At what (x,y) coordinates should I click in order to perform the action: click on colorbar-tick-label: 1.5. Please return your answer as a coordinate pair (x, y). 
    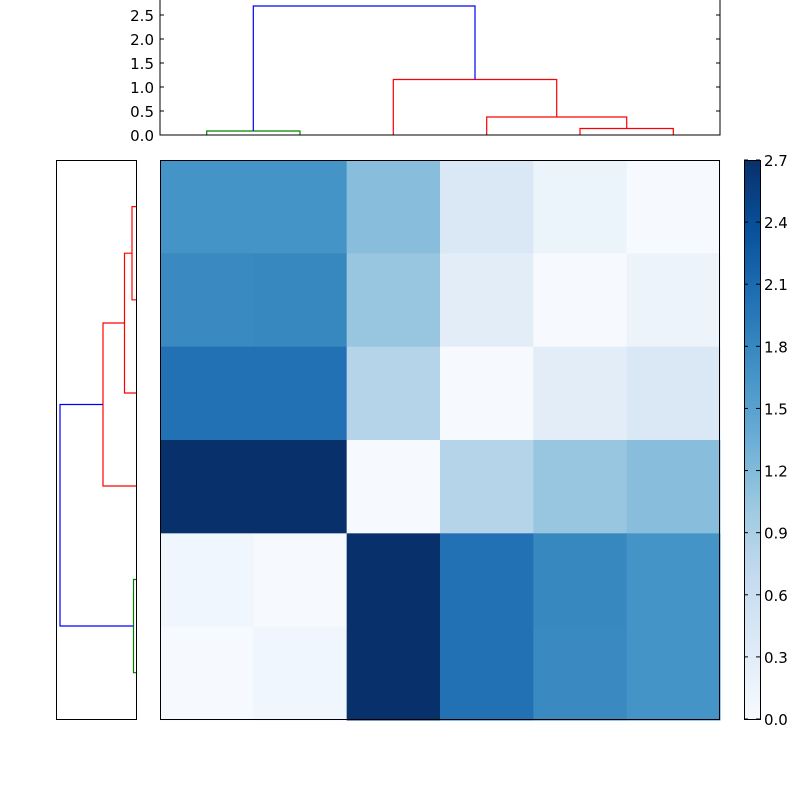
    Looking at the image, I should click on (776, 409).